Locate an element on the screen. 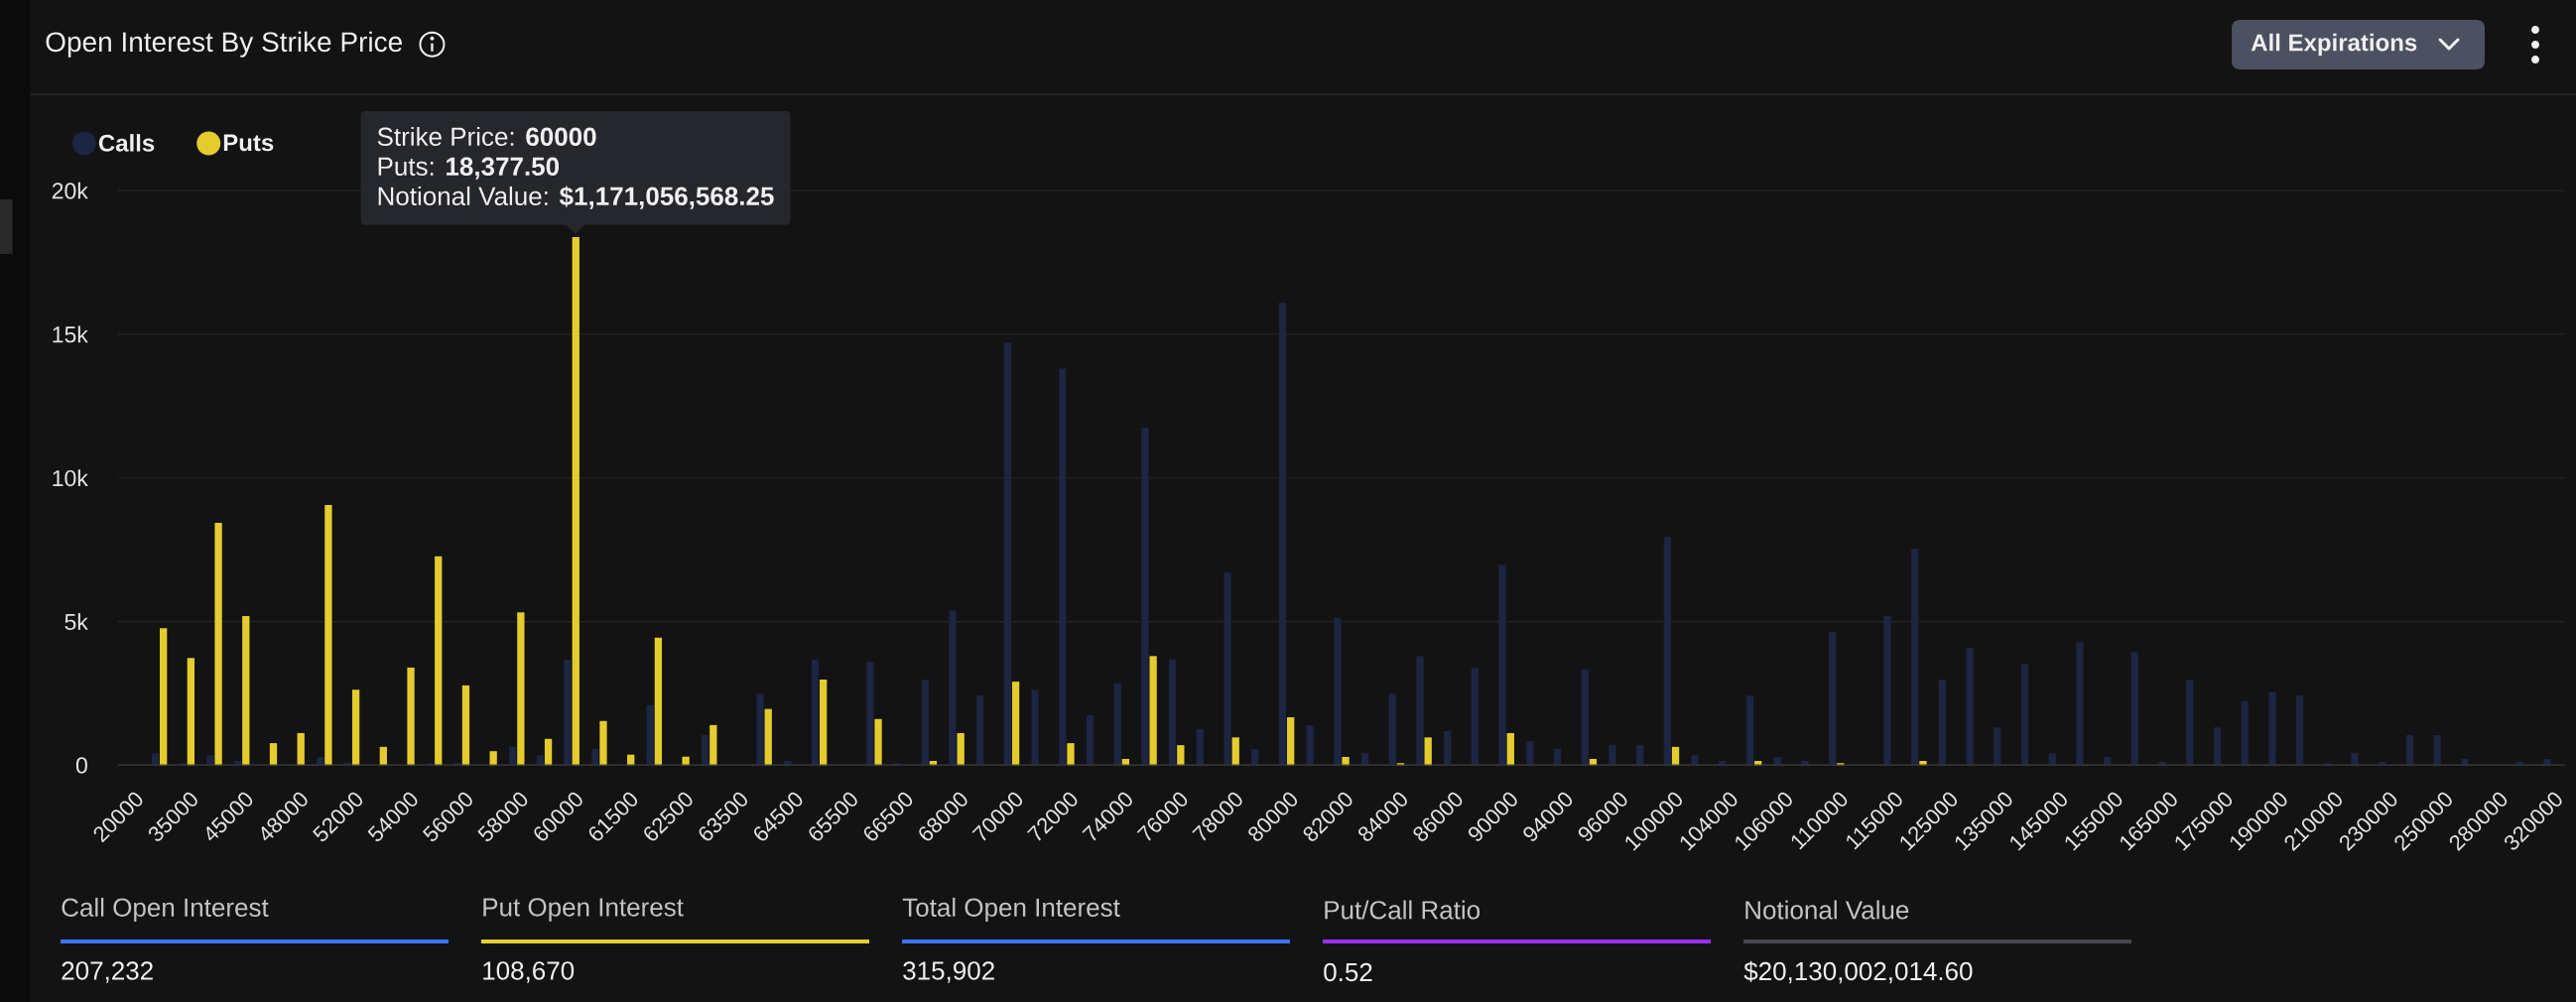  y-tick-label: 10k is located at coordinates (70, 478).